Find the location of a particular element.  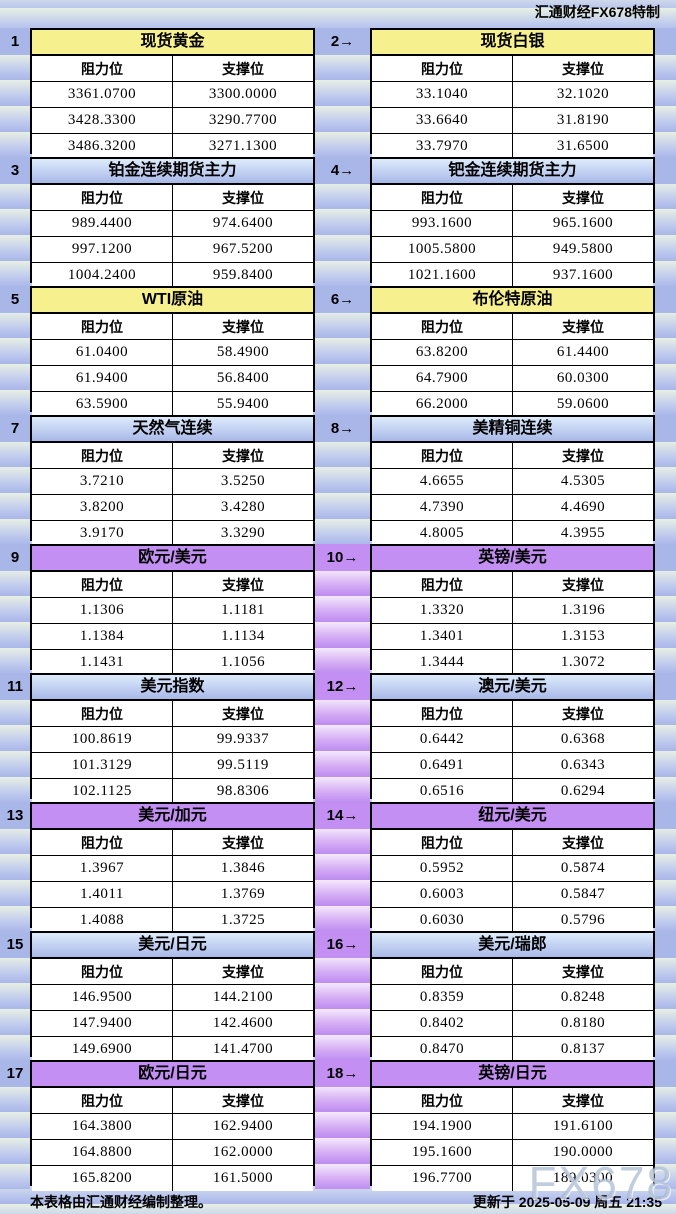

block-index-label: 7 is located at coordinates (15, 428).